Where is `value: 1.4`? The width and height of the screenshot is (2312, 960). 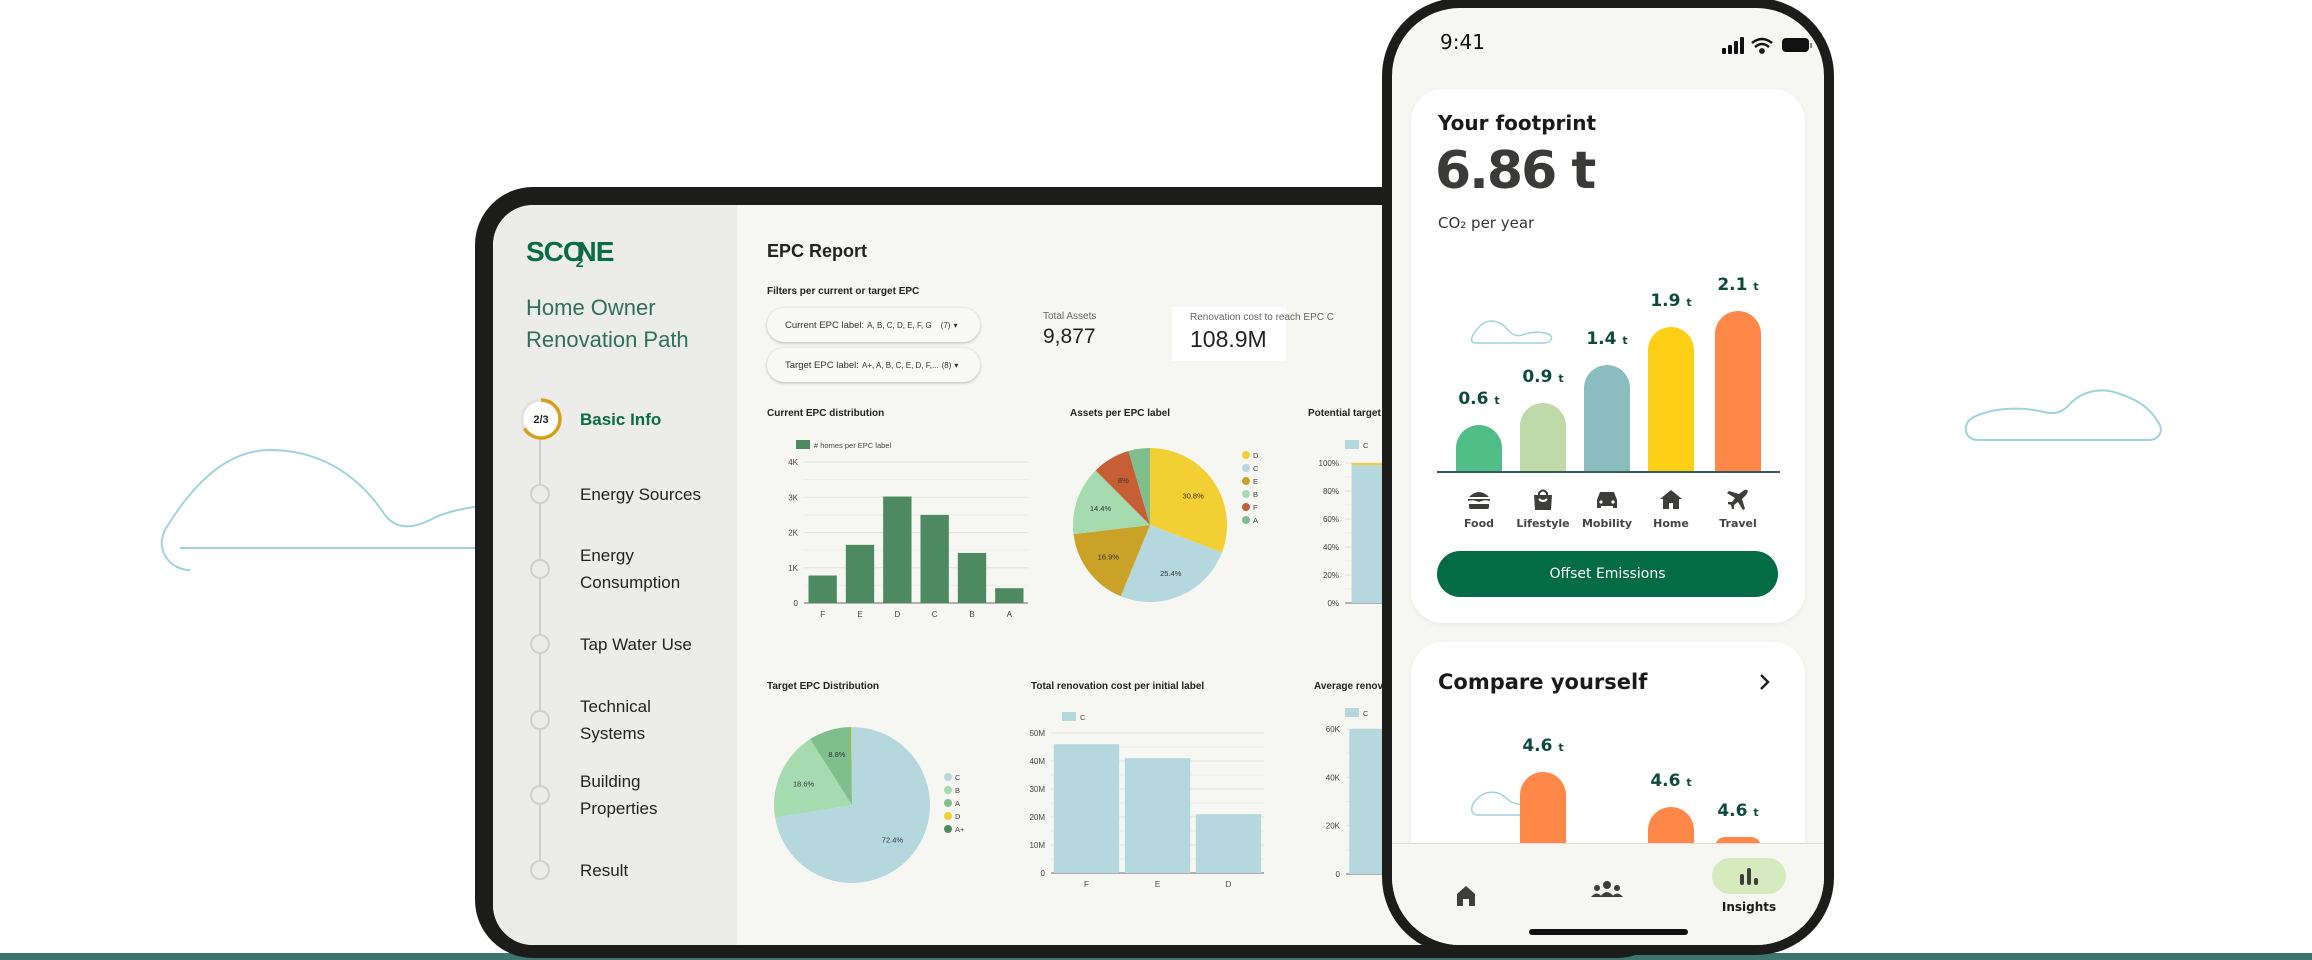
value: 1.4 is located at coordinates (1601, 338).